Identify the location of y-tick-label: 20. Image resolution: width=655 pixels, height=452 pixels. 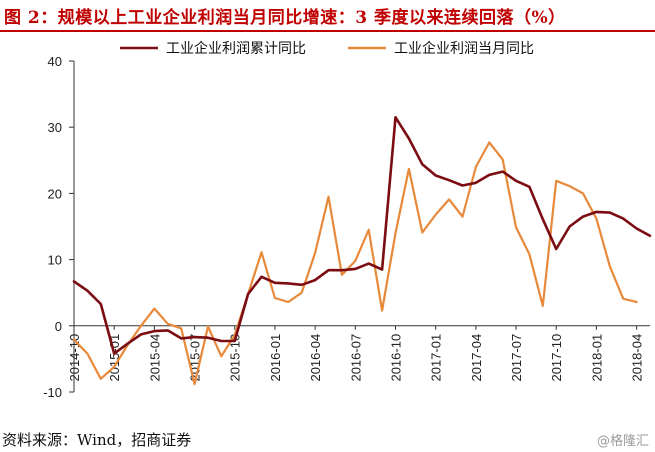
(55, 193).